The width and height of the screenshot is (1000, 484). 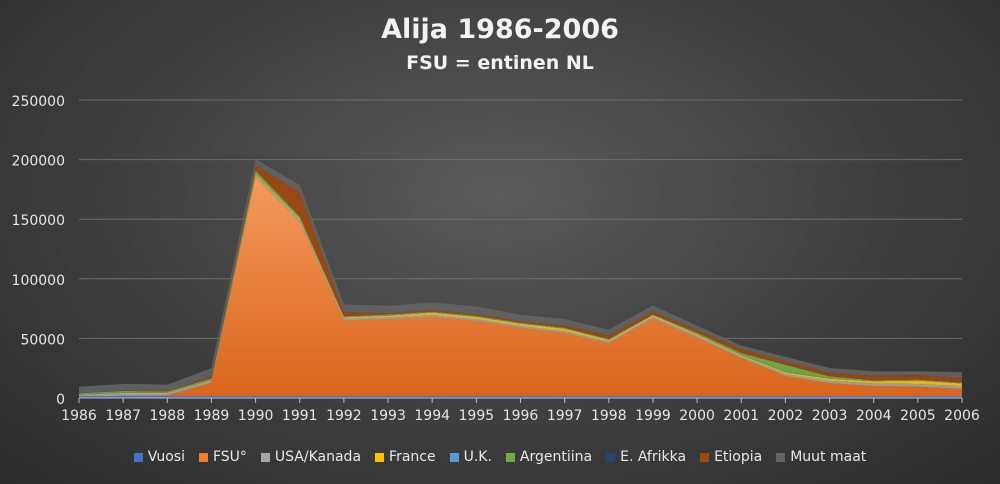 I want to click on x-tick-label: 1986, so click(x=79, y=416).